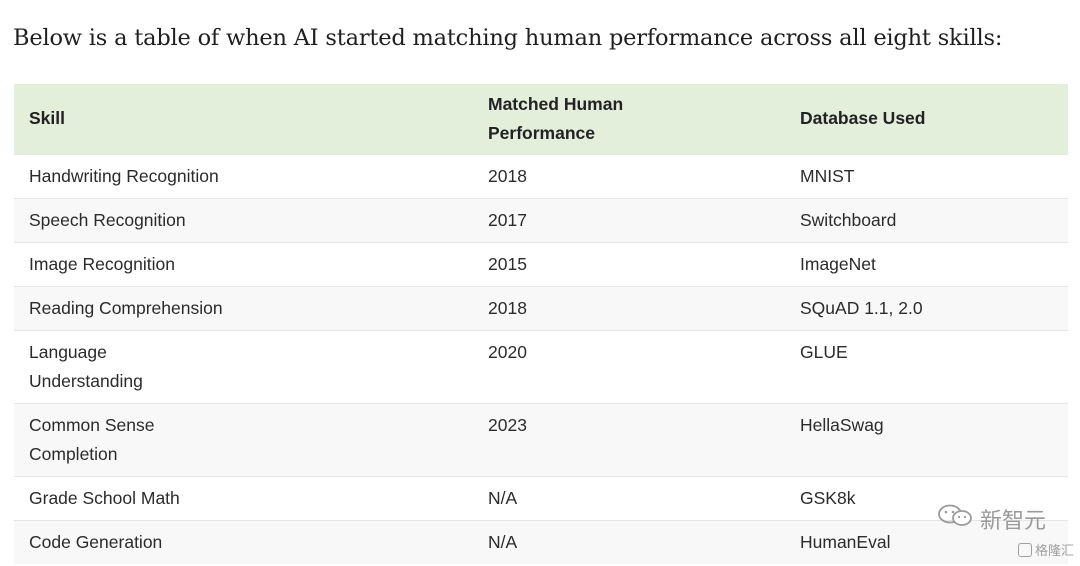 Image resolution: width=1080 pixels, height=566 pixels. I want to click on cell-skill: Image Recognition, so click(243, 263).